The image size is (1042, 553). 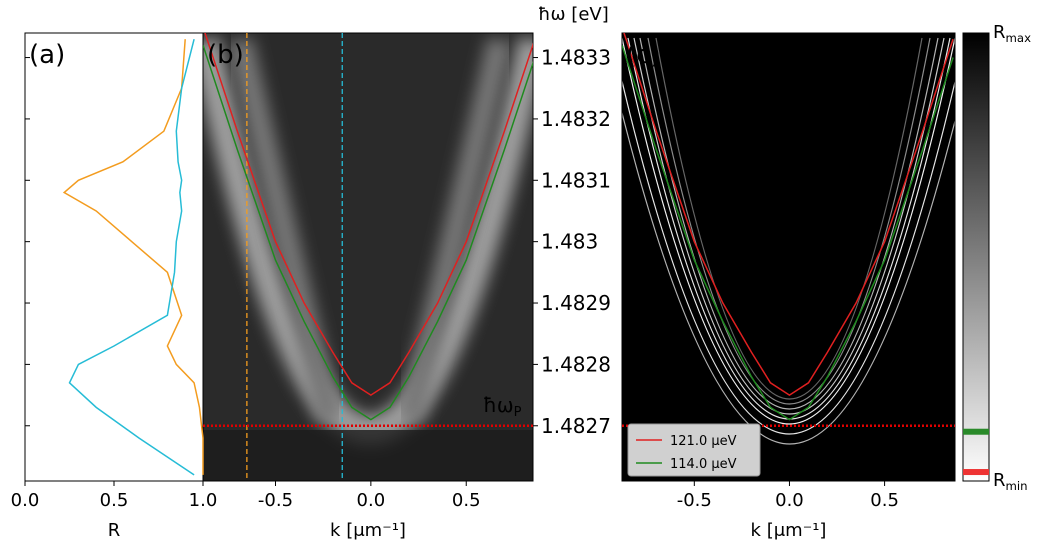 I want to click on y-tick-label: 1.483, so click(x=569, y=242).